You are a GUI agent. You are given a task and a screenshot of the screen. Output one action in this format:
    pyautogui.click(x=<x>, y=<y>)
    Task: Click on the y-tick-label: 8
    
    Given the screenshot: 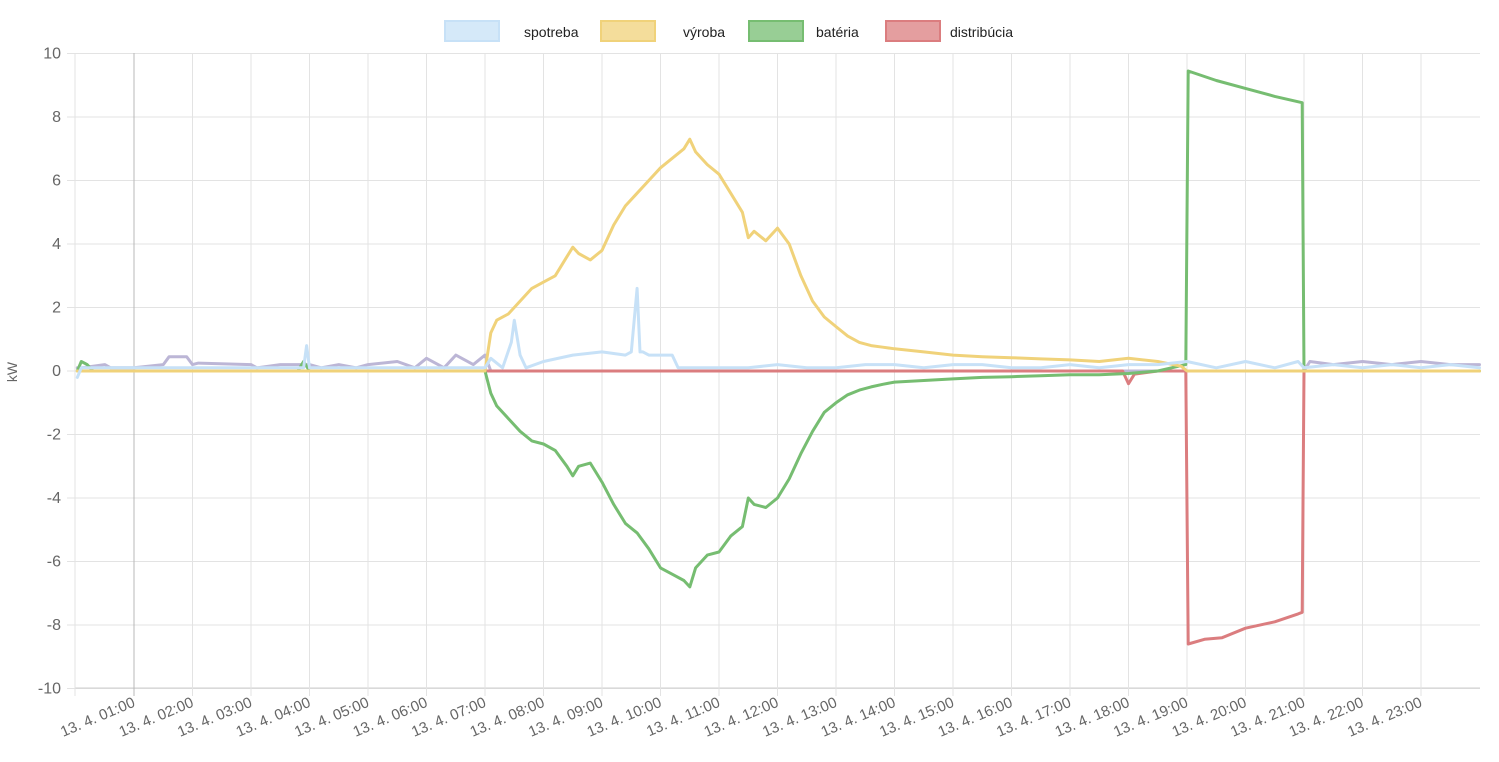 What is the action you would take?
    pyautogui.click(x=56, y=117)
    